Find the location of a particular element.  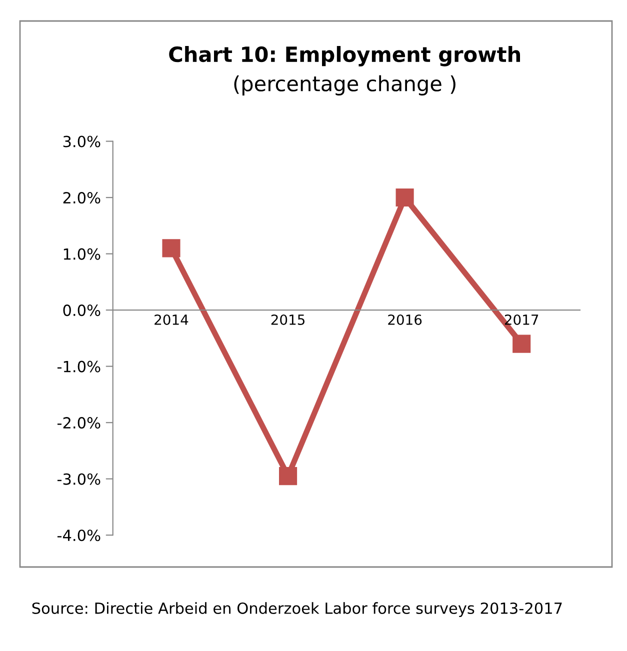

x-tick-label: 2014 is located at coordinates (171, 319).